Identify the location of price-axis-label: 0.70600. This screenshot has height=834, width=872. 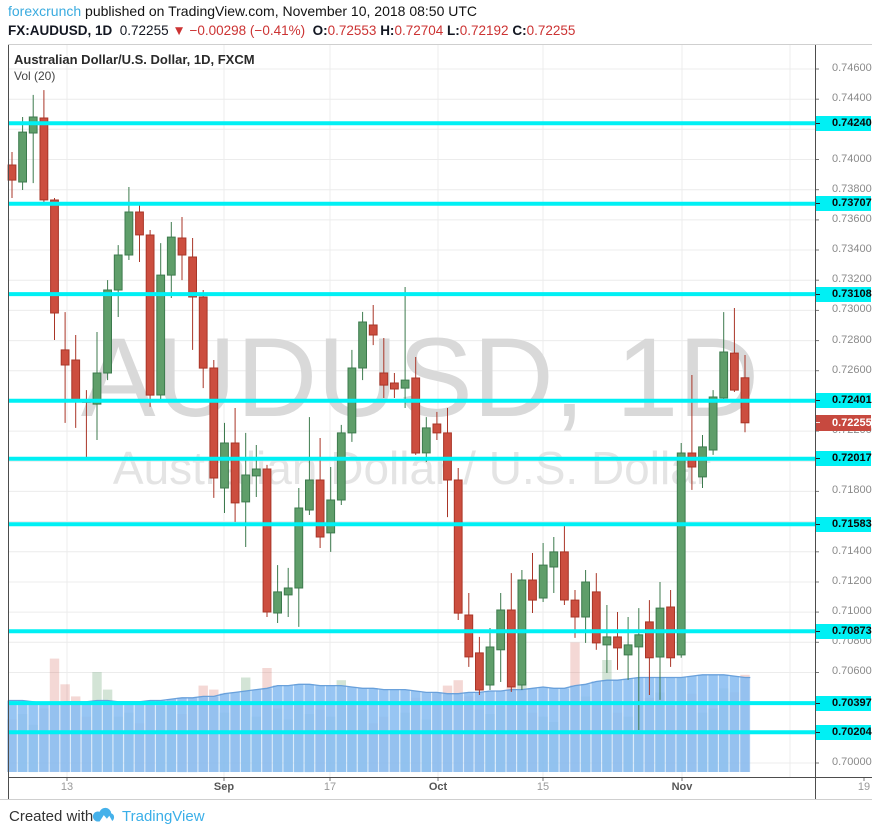
(852, 671).